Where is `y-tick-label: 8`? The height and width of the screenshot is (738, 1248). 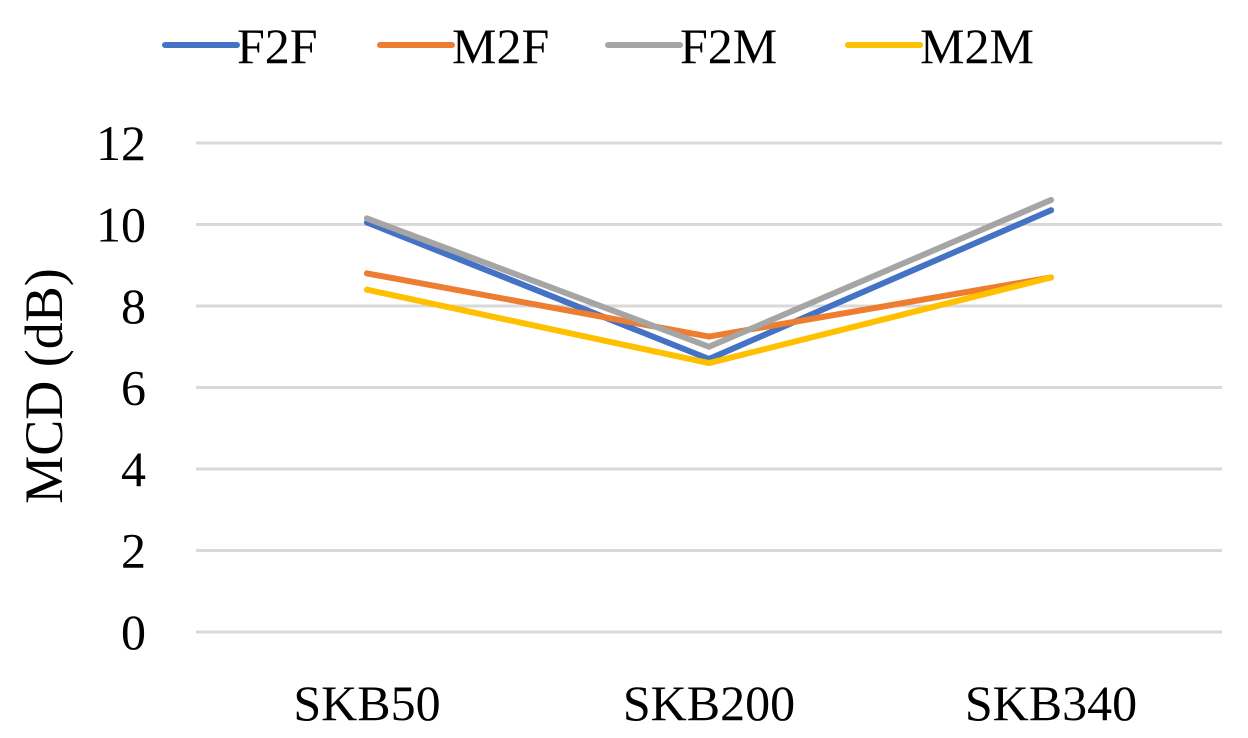 y-tick-label: 8 is located at coordinates (133, 306).